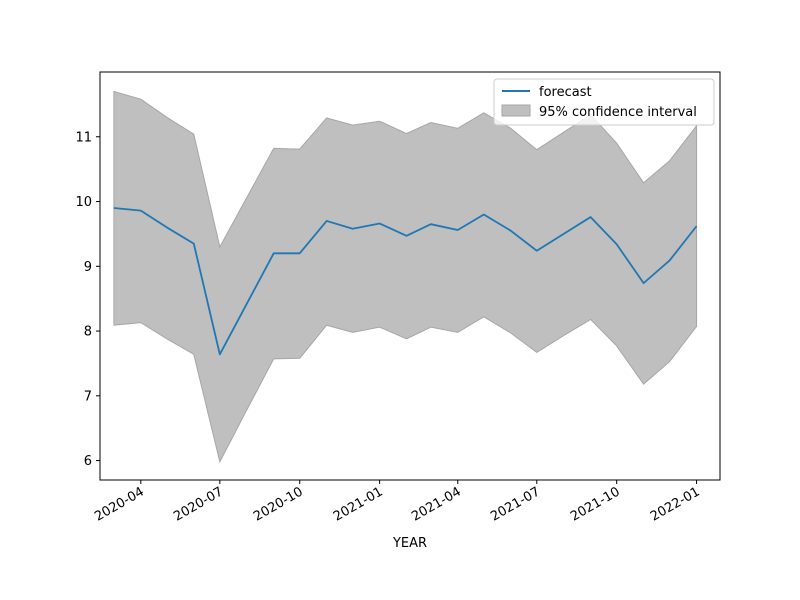 This screenshot has height=600, width=800. Describe the element at coordinates (409, 543) in the screenshot. I see `x-axis-title: YEAR` at that location.